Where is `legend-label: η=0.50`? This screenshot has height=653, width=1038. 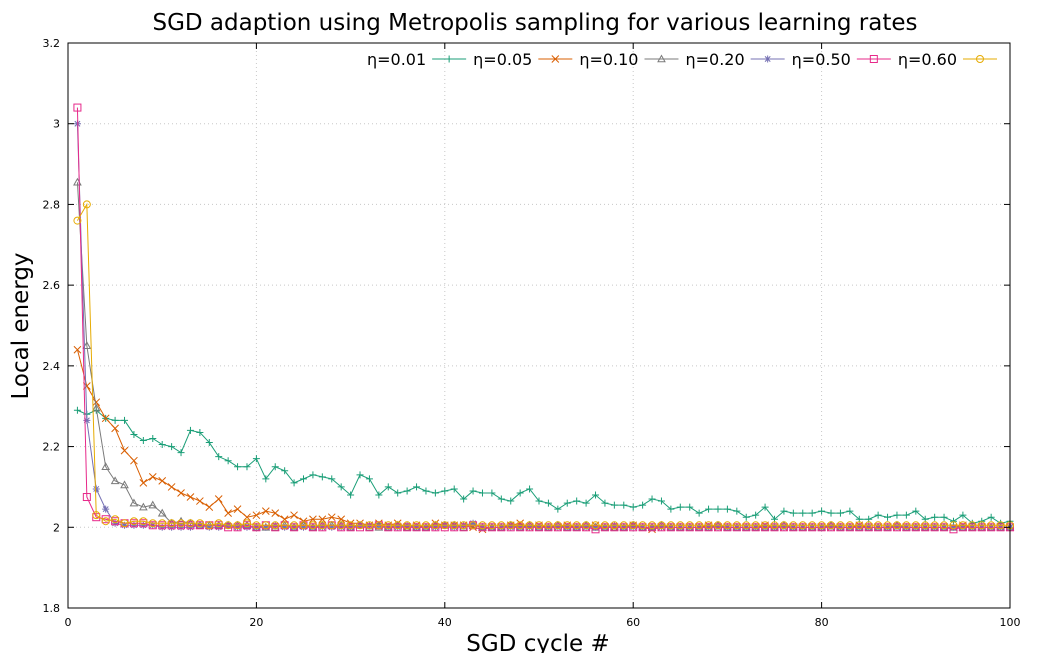 legend-label: η=0.50 is located at coordinates (821, 59).